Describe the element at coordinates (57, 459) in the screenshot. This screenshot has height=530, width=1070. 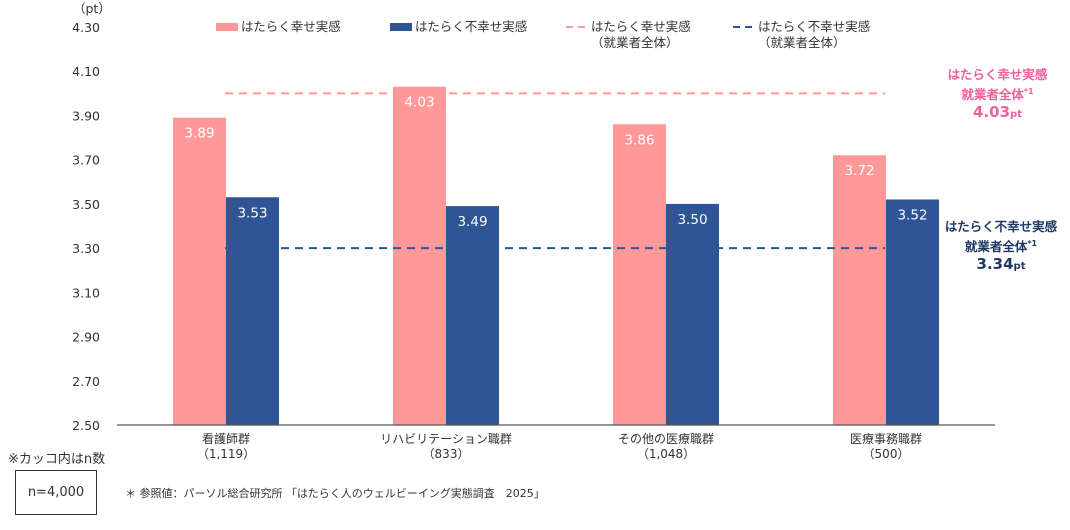
I see `paren-note: ※カッコ内はn数` at that location.